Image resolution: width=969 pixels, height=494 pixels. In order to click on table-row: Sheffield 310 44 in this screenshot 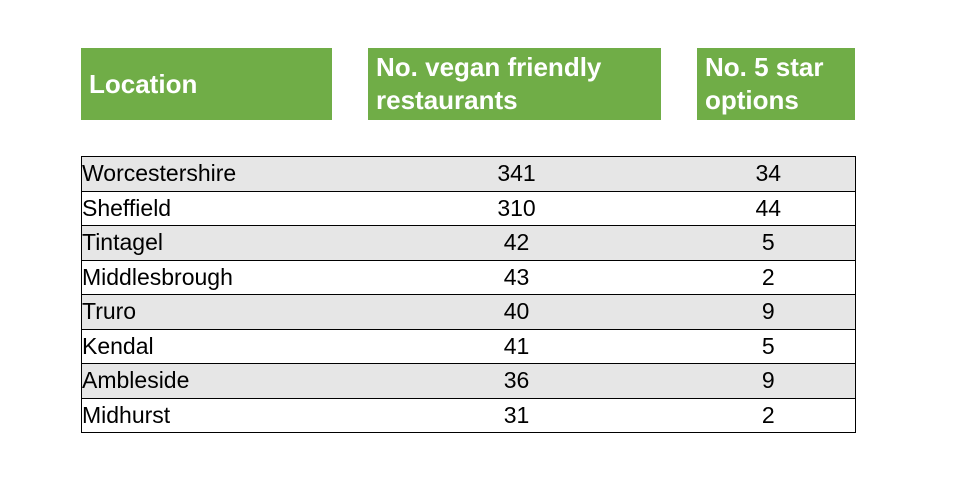, I will do `click(468, 208)`.